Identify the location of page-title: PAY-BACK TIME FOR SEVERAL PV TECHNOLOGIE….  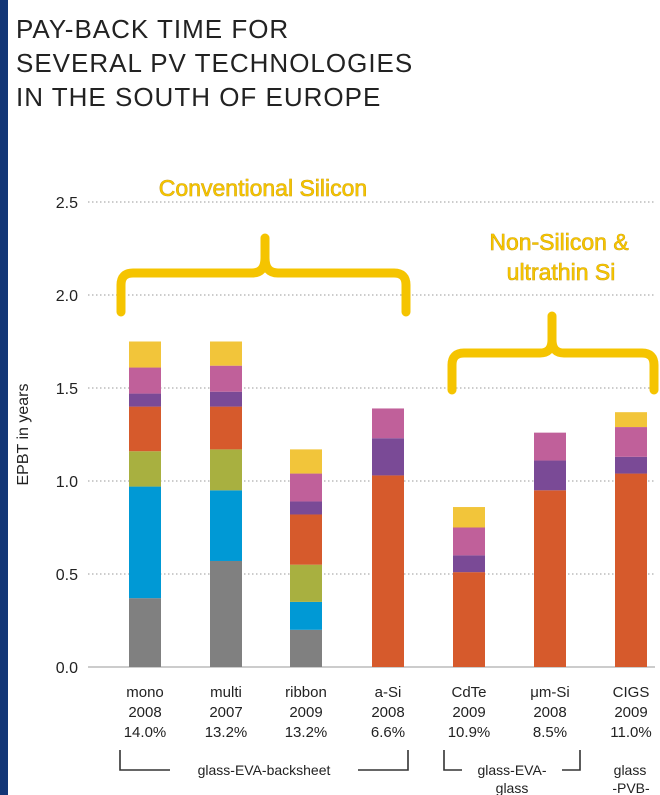
(215, 63).